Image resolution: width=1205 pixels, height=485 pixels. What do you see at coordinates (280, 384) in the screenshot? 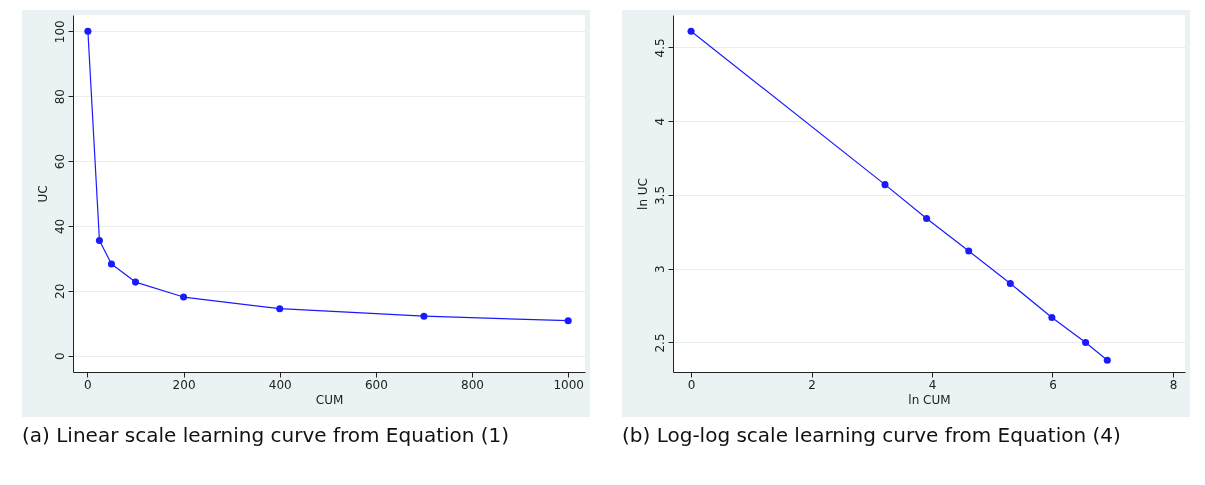
I see `x-tick-label: 400` at bounding box center [280, 384].